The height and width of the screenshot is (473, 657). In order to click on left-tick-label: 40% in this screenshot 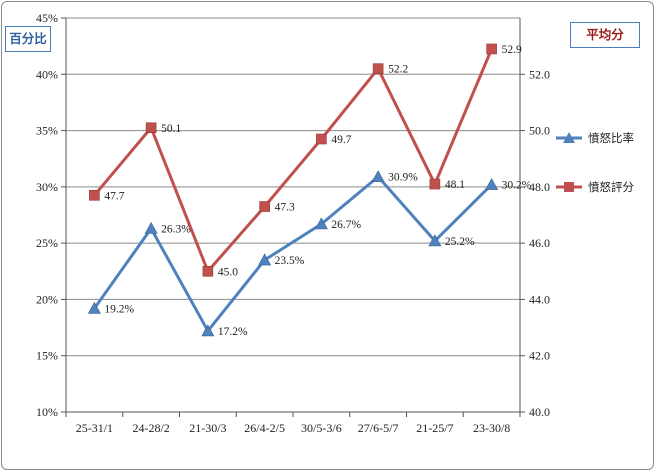, I will do `click(47, 74)`.